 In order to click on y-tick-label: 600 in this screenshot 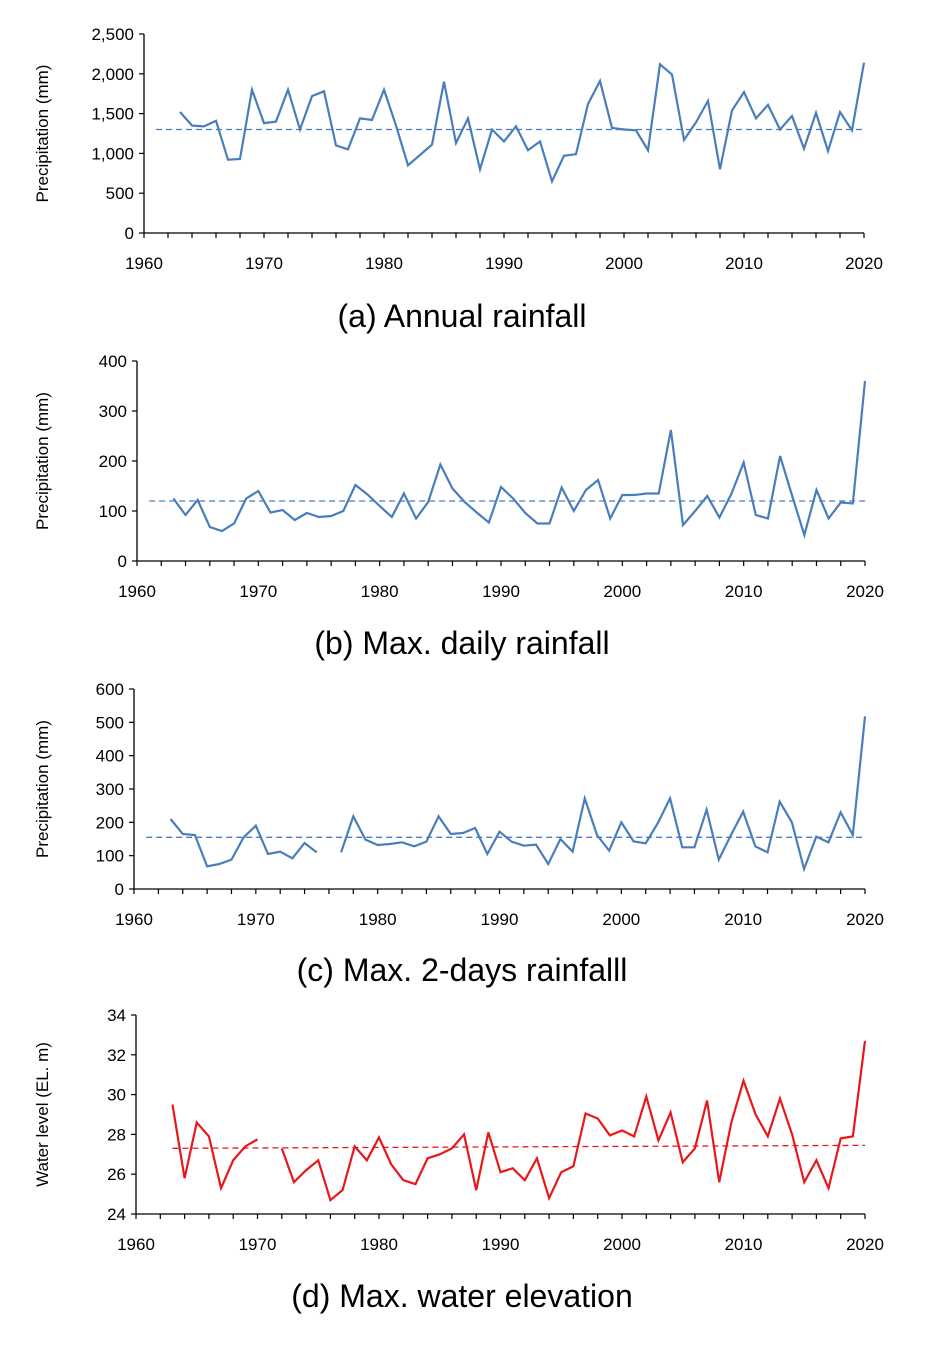, I will do `click(110, 689)`.